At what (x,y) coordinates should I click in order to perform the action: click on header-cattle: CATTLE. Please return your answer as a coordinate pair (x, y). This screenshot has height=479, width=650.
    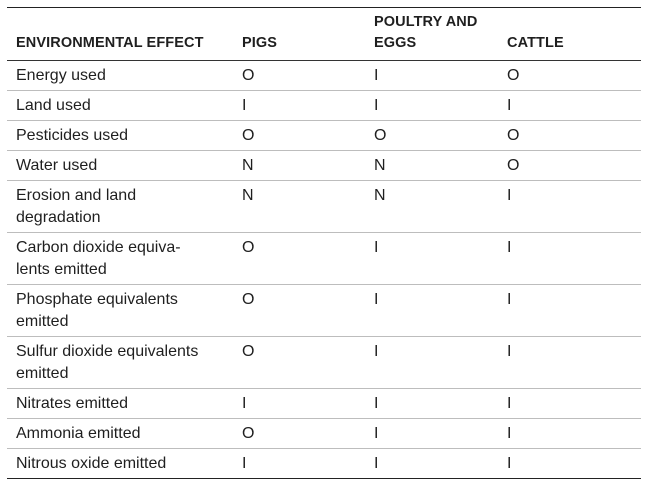
    Looking at the image, I should click on (535, 43).